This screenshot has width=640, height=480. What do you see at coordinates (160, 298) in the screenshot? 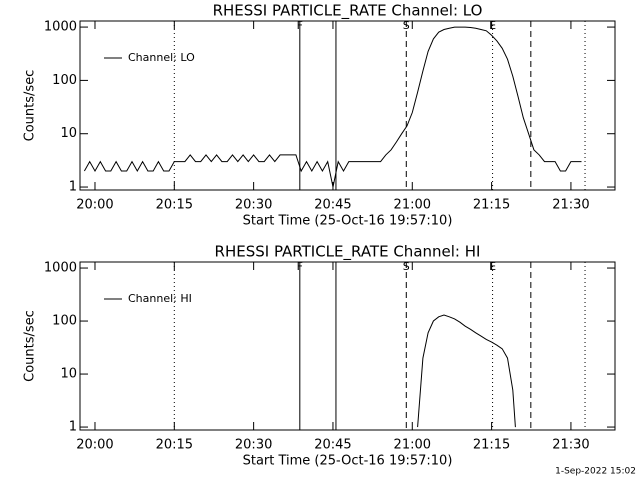
I see `legend-label: Channel: HI` at bounding box center [160, 298].